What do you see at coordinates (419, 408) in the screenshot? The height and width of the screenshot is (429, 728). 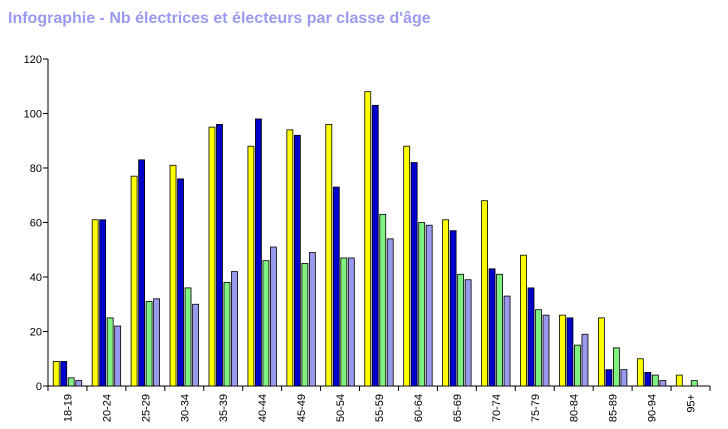 I see `x-tick-label: 60-64` at bounding box center [419, 408].